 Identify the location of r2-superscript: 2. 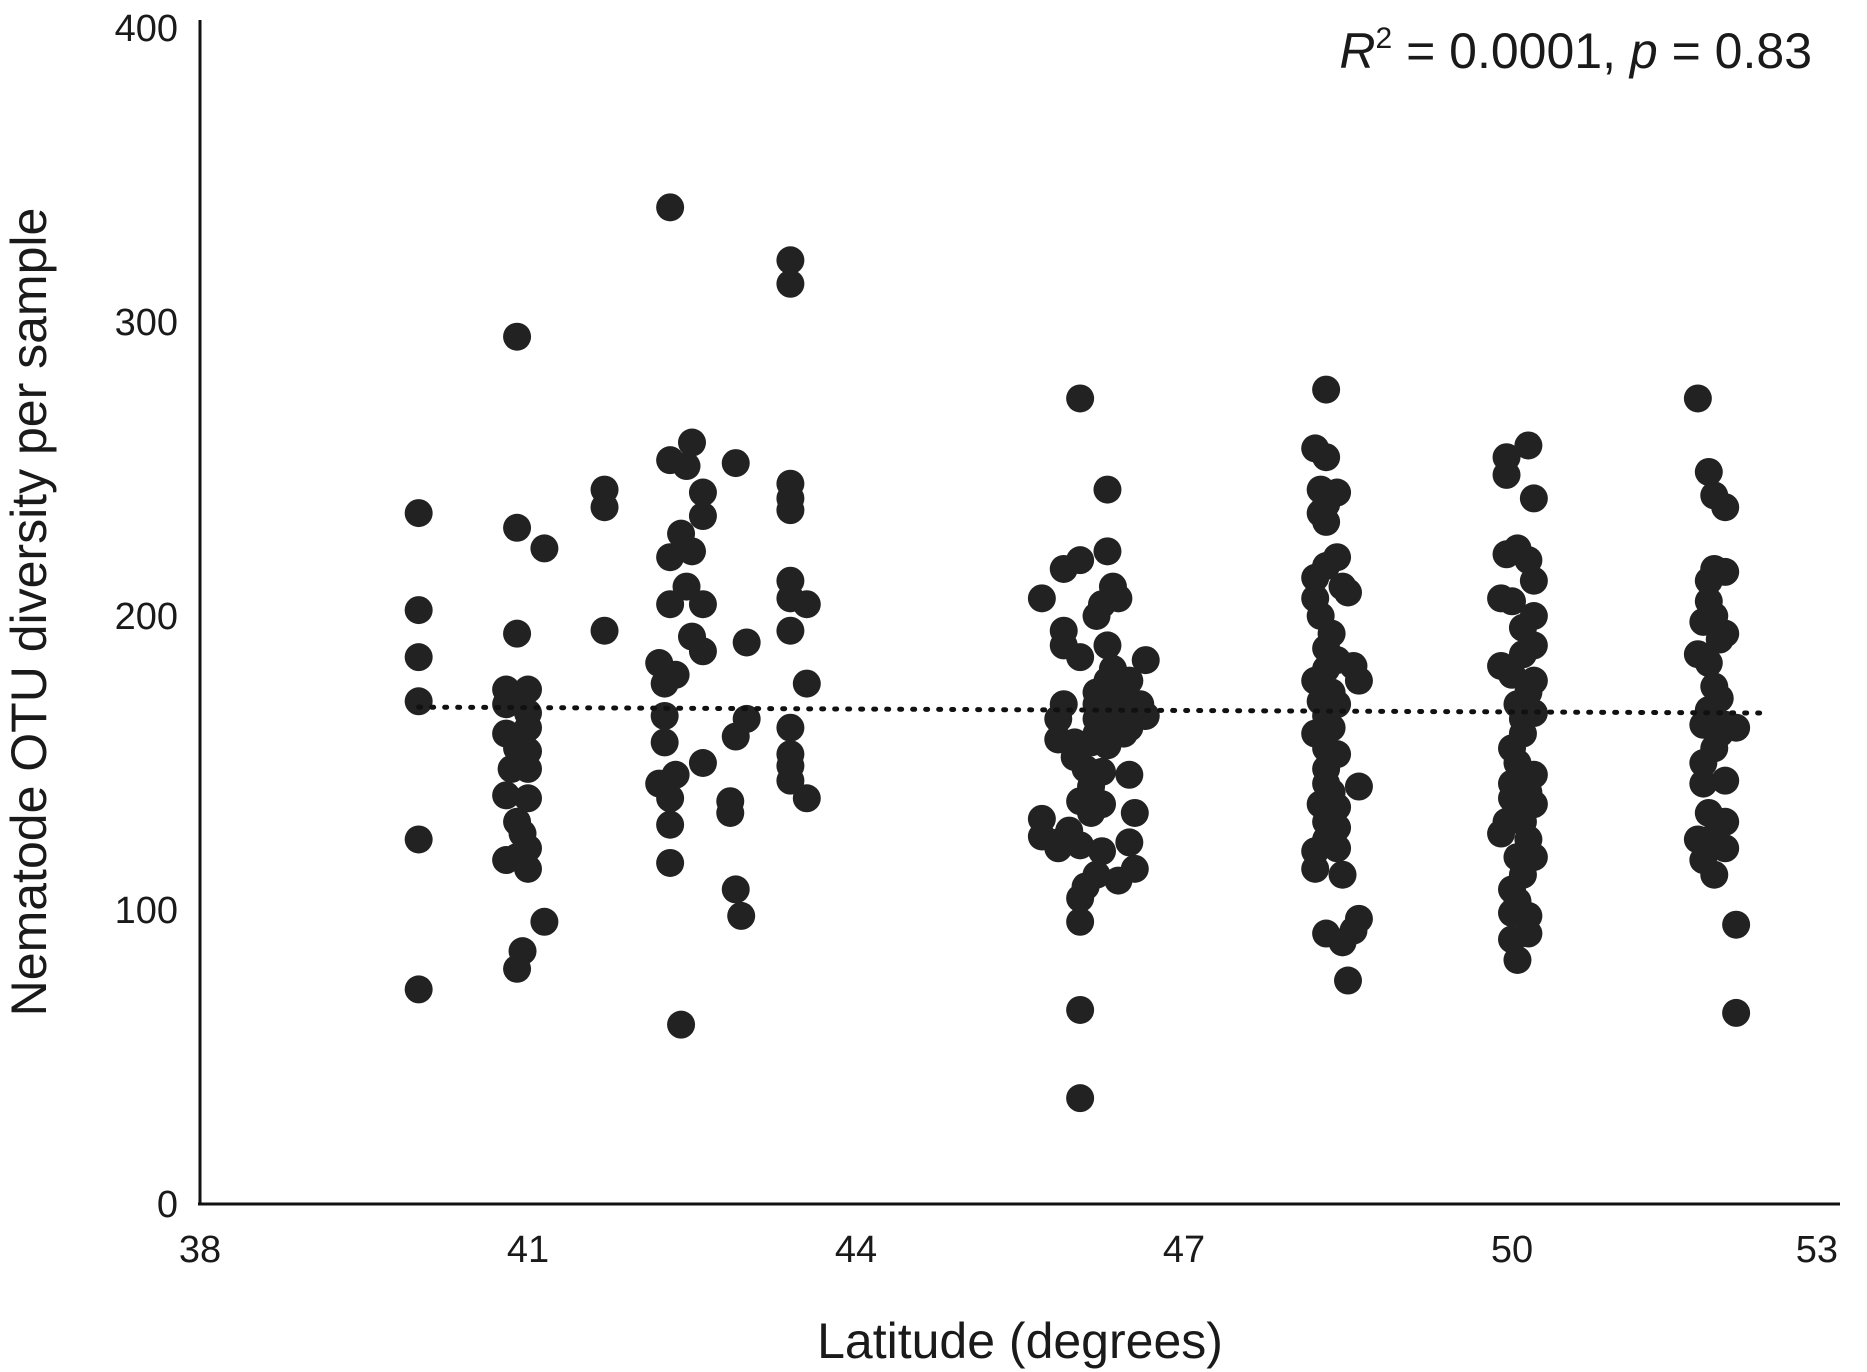
(1384, 38).